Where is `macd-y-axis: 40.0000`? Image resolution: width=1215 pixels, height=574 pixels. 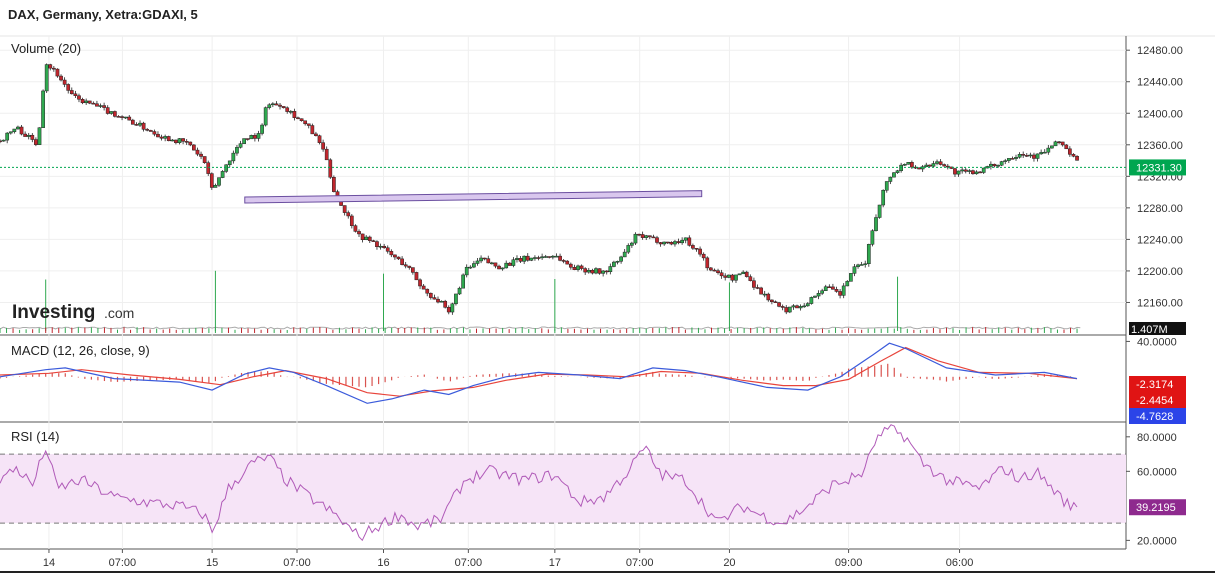 macd-y-axis: 40.0000 is located at coordinates (1151, 342).